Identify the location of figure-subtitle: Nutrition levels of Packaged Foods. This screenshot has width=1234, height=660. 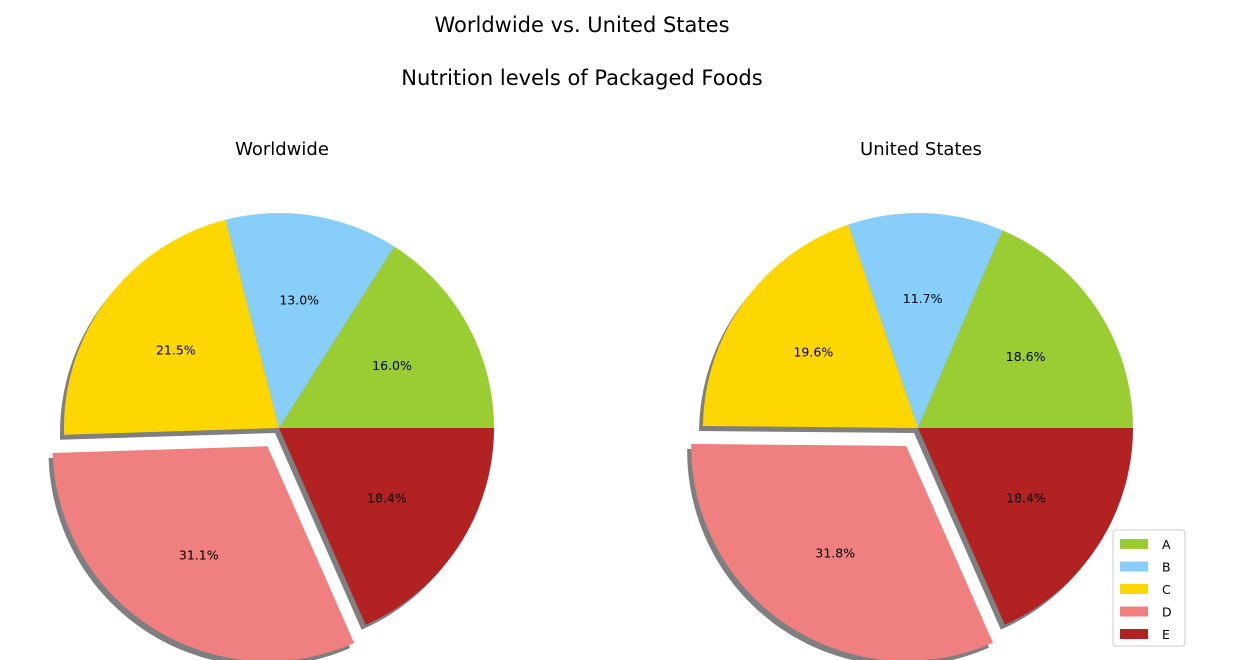
(582, 78).